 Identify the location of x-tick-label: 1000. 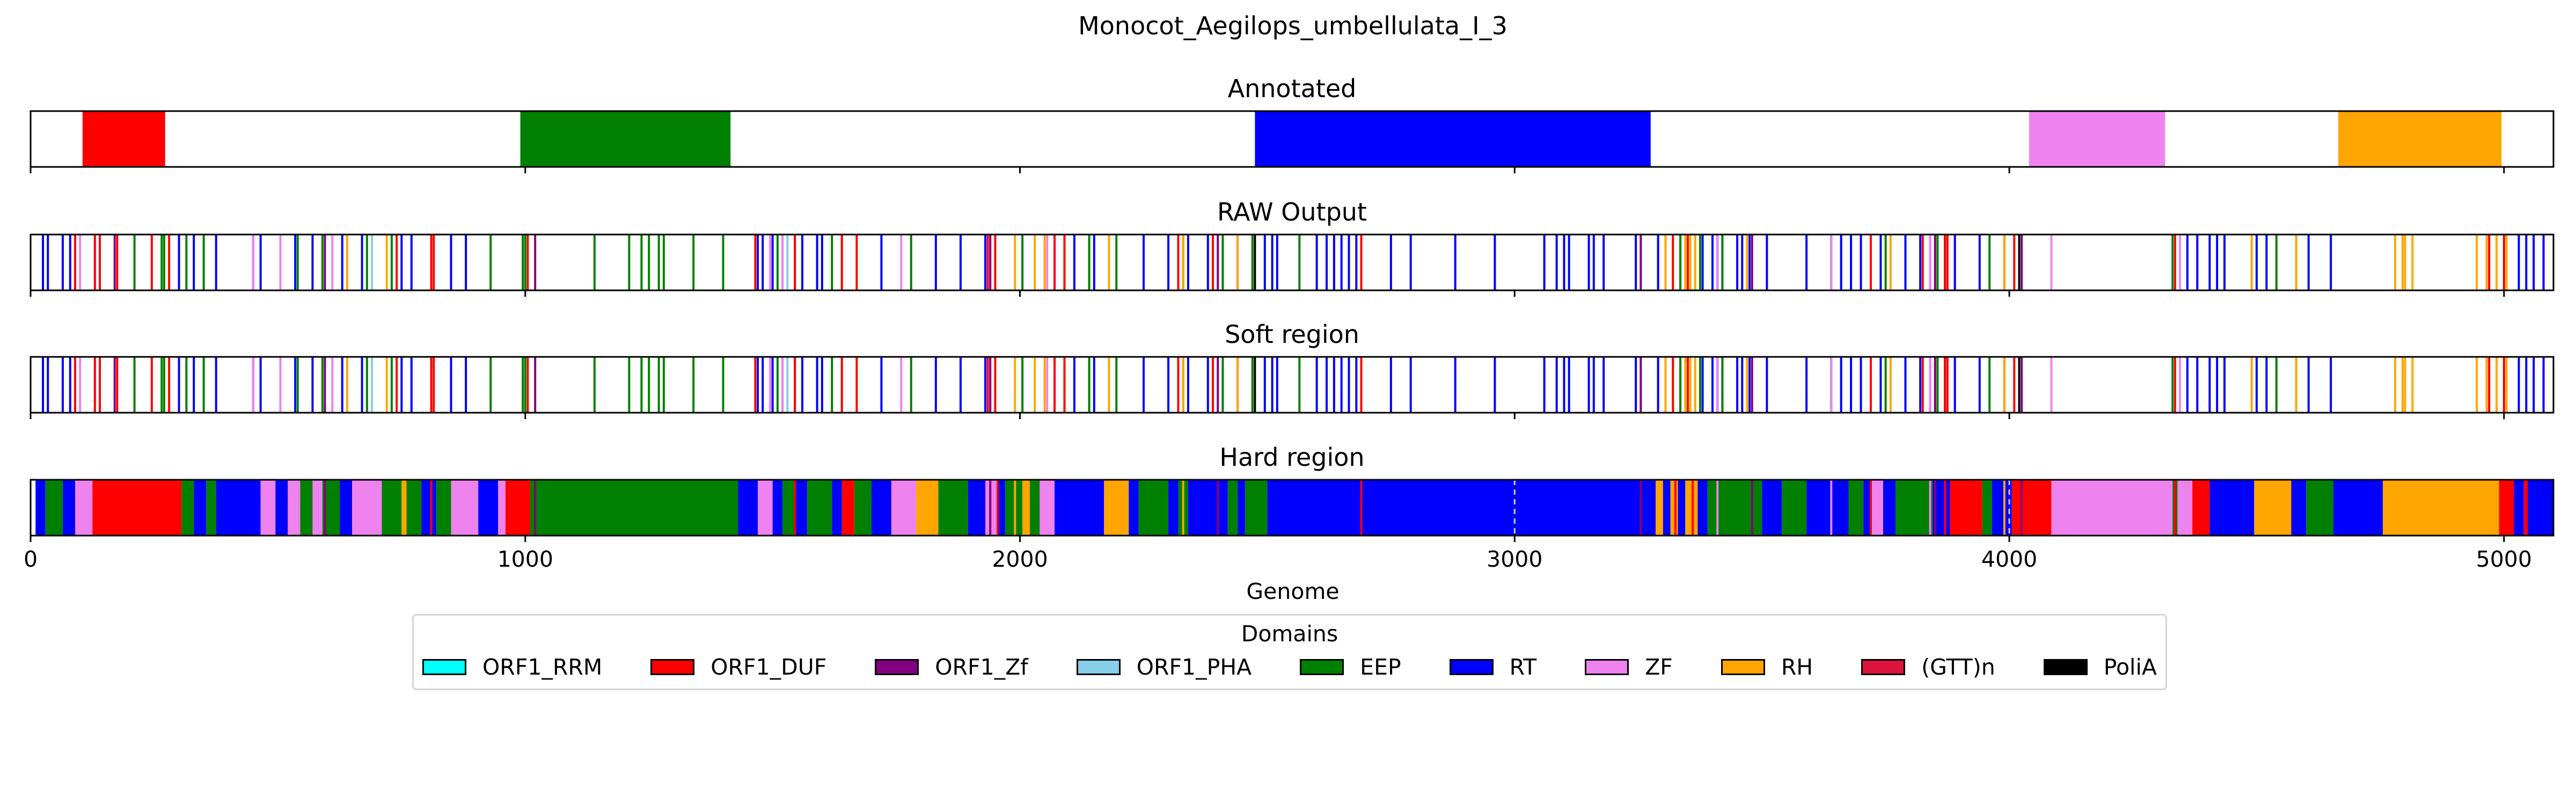
(525, 559).